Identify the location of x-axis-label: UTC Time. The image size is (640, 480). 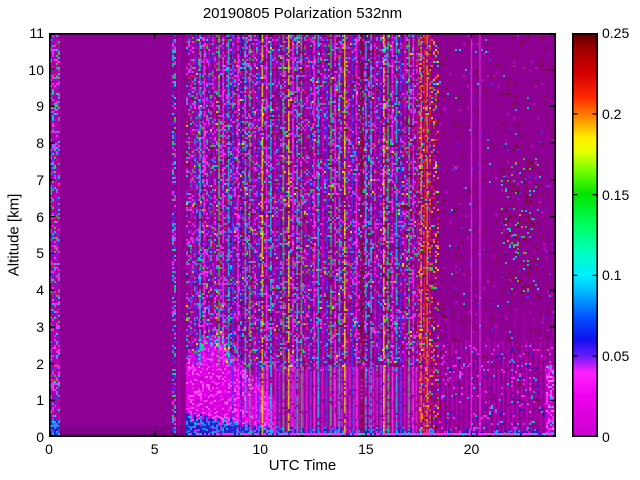
(302, 465).